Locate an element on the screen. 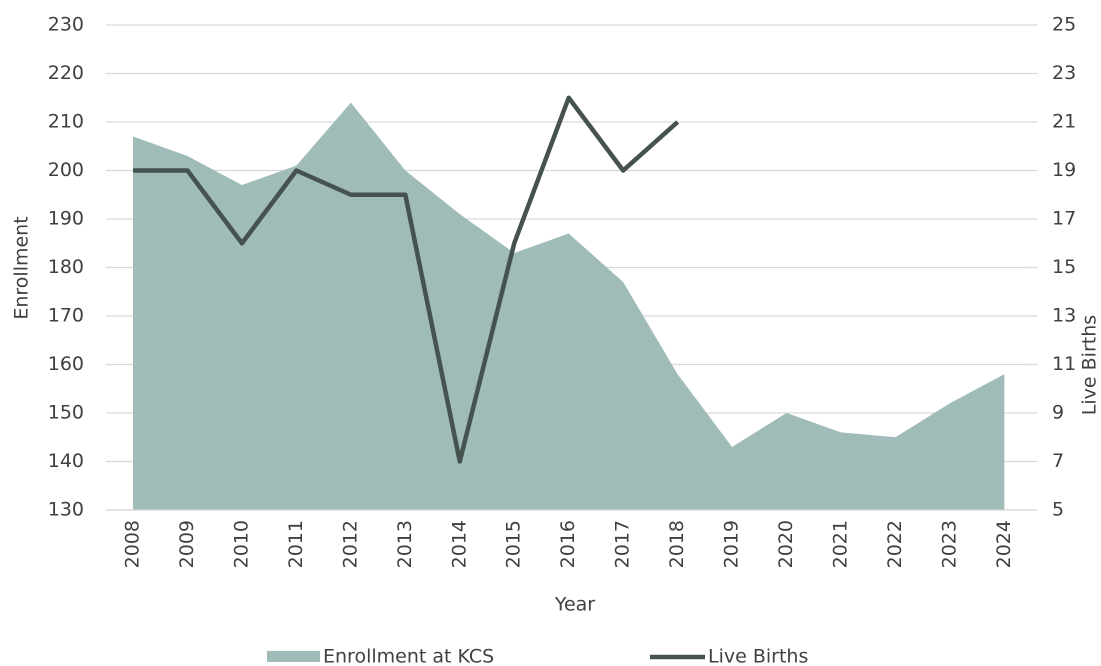 This screenshot has height=666, width=1101. x-tick-label: 2015 is located at coordinates (514, 544).